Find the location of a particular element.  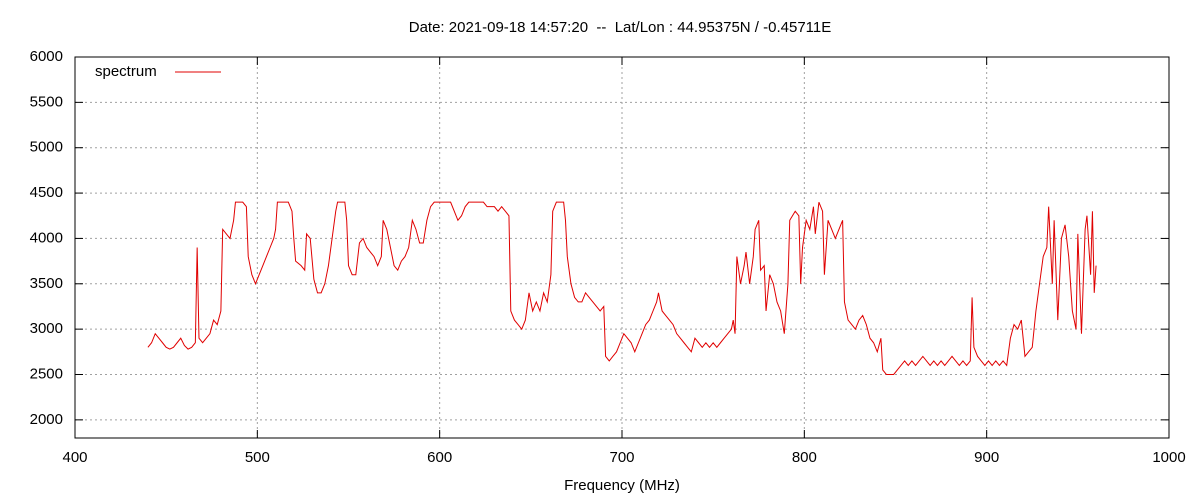

y-tick-label: 3500 is located at coordinates (46, 283).